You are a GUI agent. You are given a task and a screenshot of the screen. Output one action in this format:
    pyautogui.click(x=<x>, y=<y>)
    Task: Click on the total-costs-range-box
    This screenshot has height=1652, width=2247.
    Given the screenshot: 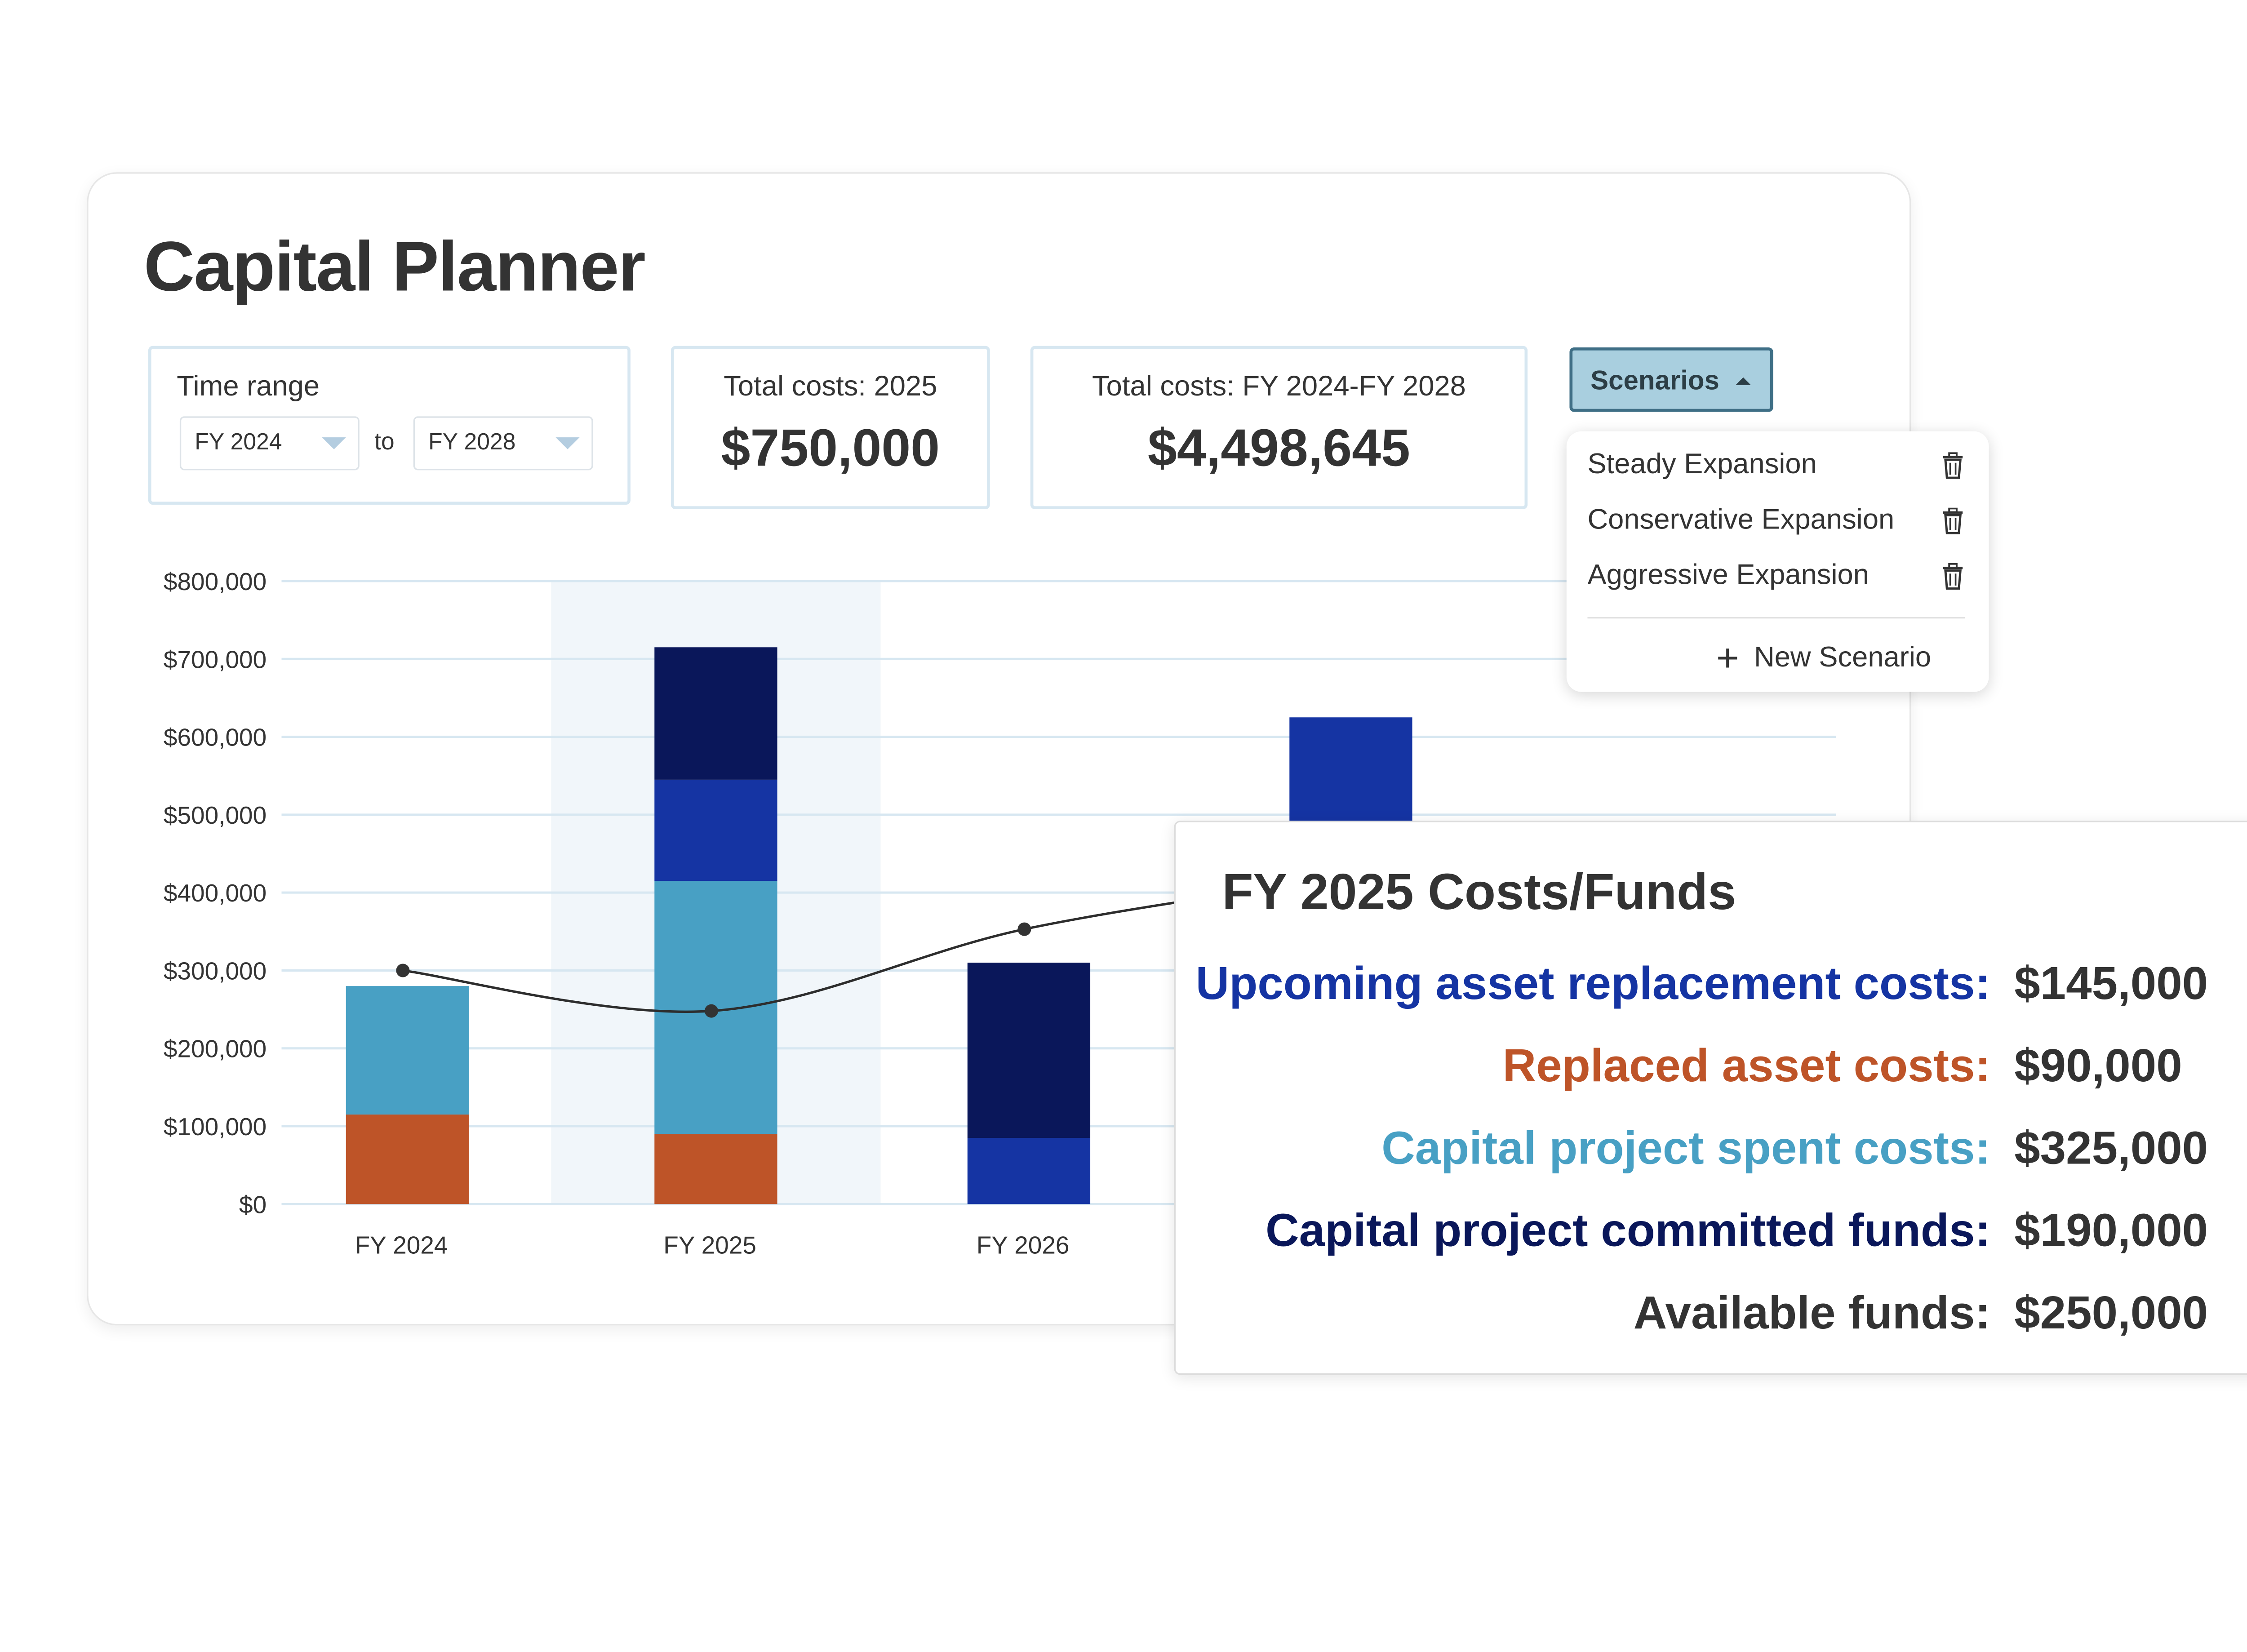 What is the action you would take?
    pyautogui.click(x=1279, y=428)
    